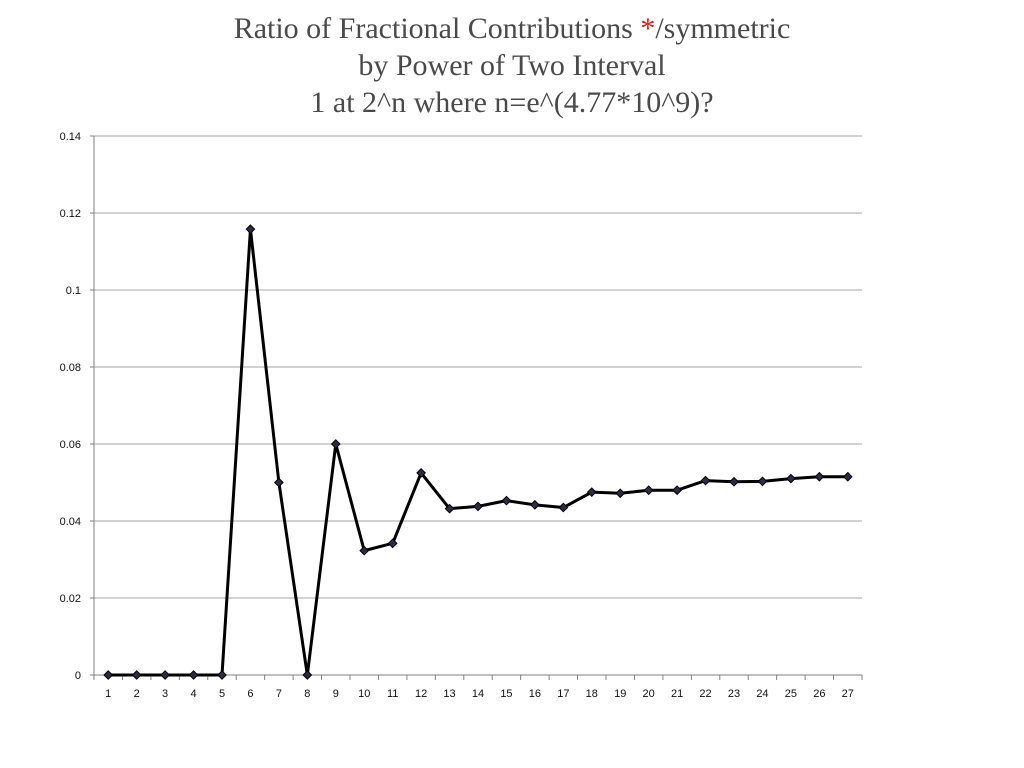 This screenshot has height=768, width=1024. Describe the element at coordinates (137, 694) in the screenshot. I see `x-tick-label-2: 2` at that location.